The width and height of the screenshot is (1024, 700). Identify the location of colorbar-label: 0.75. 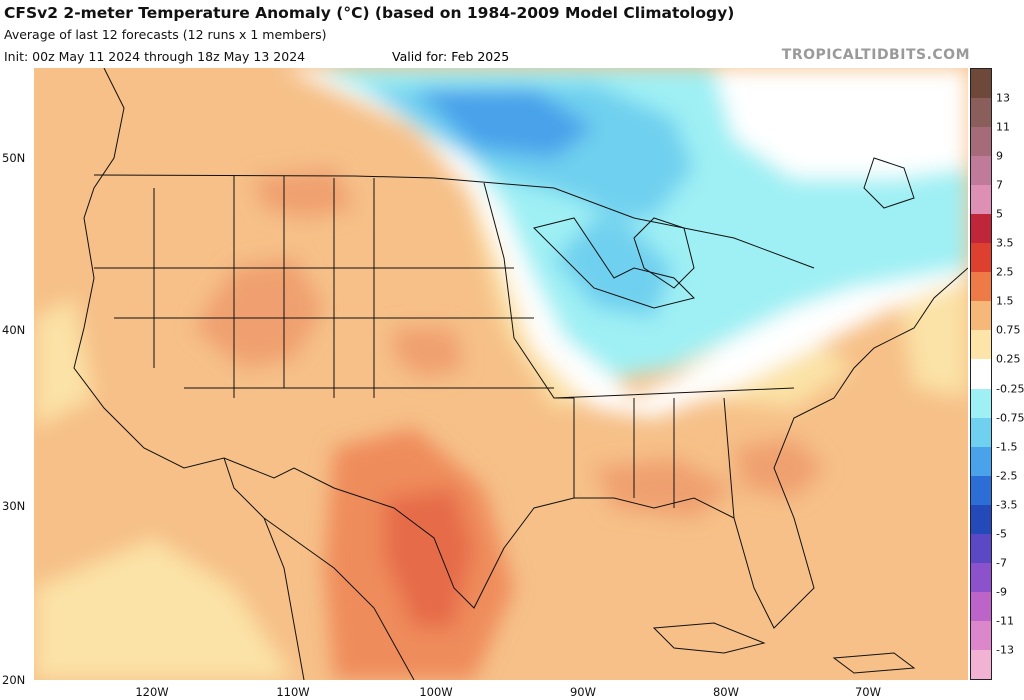
(1008, 330).